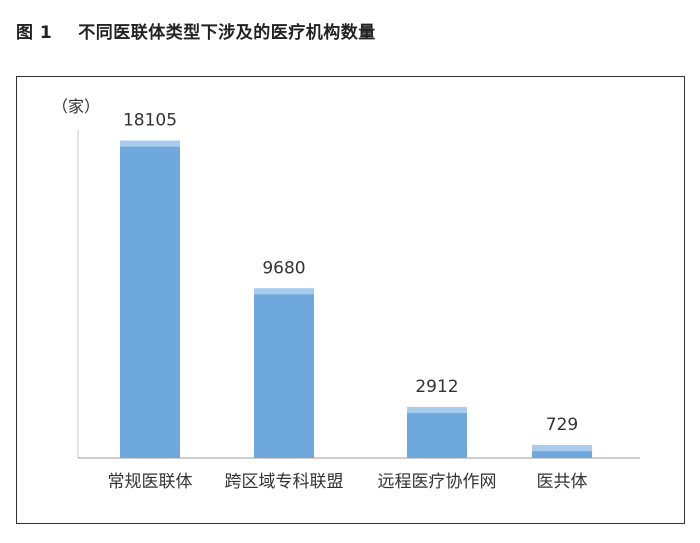 The image size is (700, 543). I want to click on bar-1-highlight, so click(150, 143).